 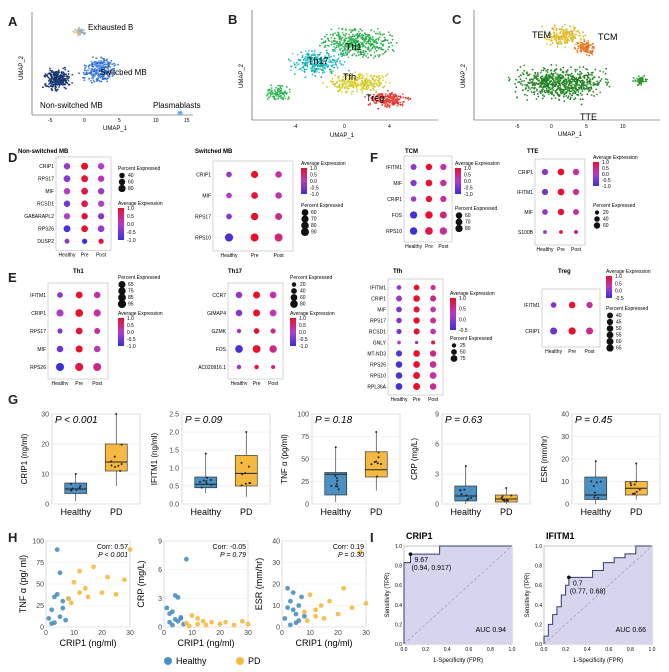 What do you see at coordinates (594, 420) in the screenshot?
I see `boxplot-pvalue: P = 0.45` at bounding box center [594, 420].